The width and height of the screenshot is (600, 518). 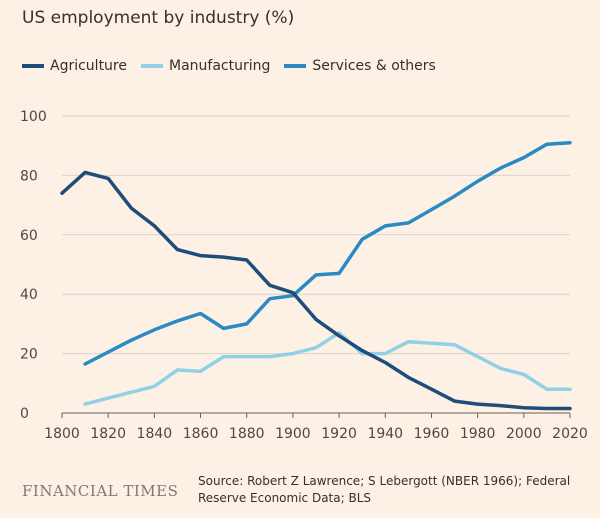 I want to click on x-tick-label: 1920, so click(x=339, y=434).